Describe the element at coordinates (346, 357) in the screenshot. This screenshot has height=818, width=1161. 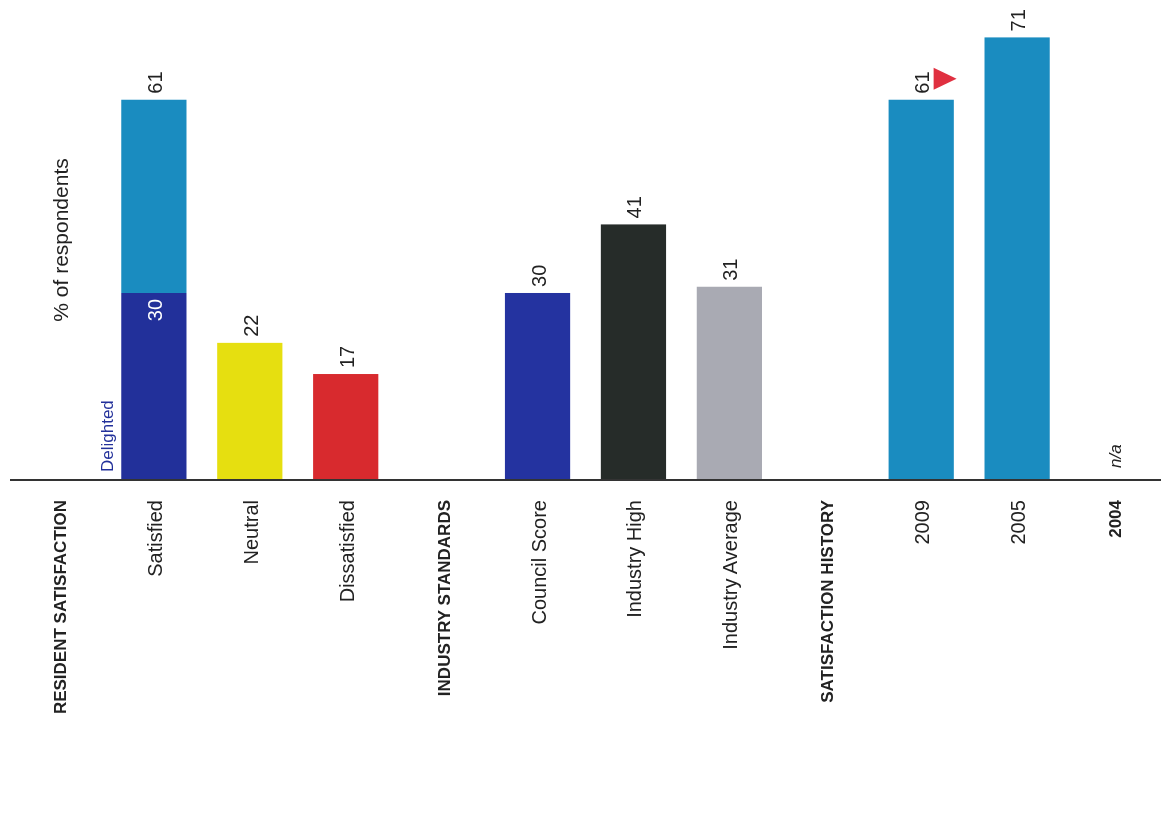
I see `total-label: 17` at that location.